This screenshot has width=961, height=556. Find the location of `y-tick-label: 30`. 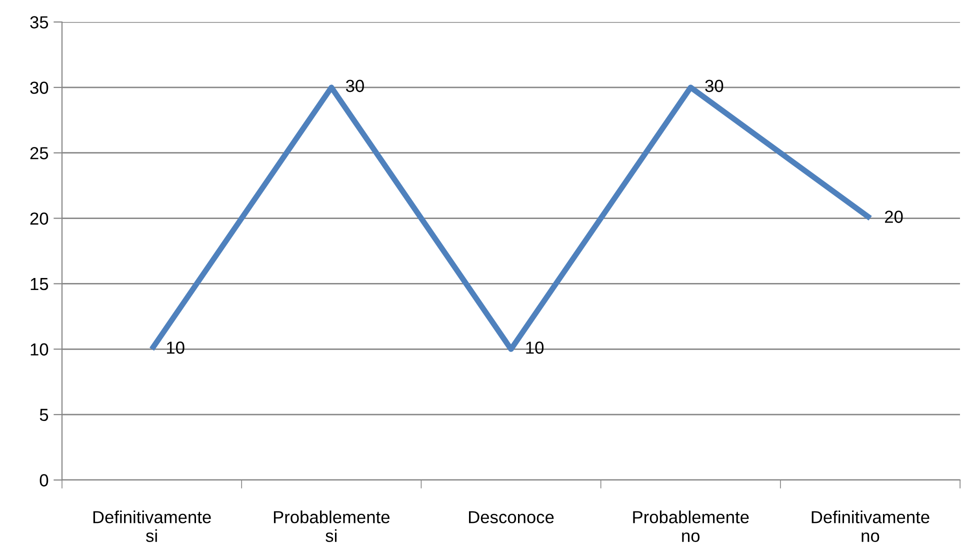

y-tick-label: 30 is located at coordinates (39, 88).